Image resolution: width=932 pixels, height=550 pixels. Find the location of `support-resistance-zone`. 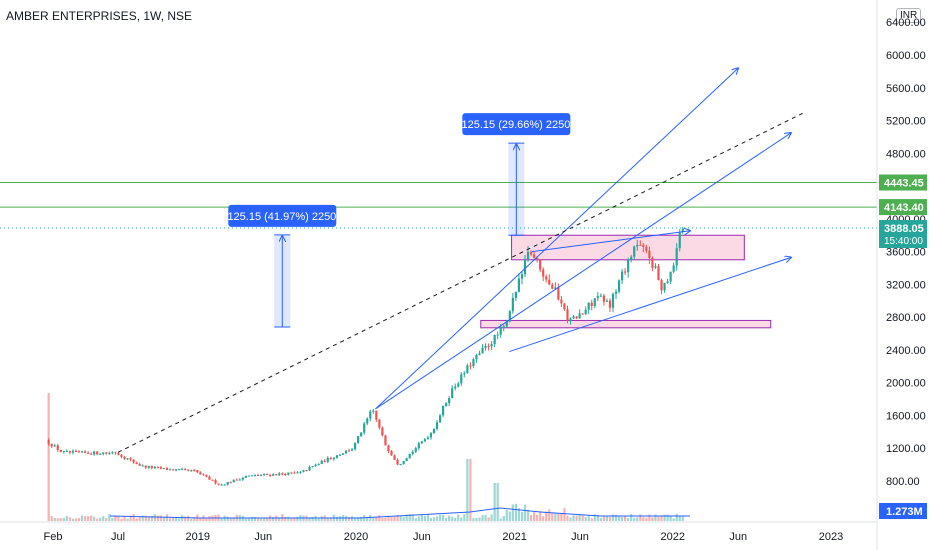

support-resistance-zone is located at coordinates (626, 324).